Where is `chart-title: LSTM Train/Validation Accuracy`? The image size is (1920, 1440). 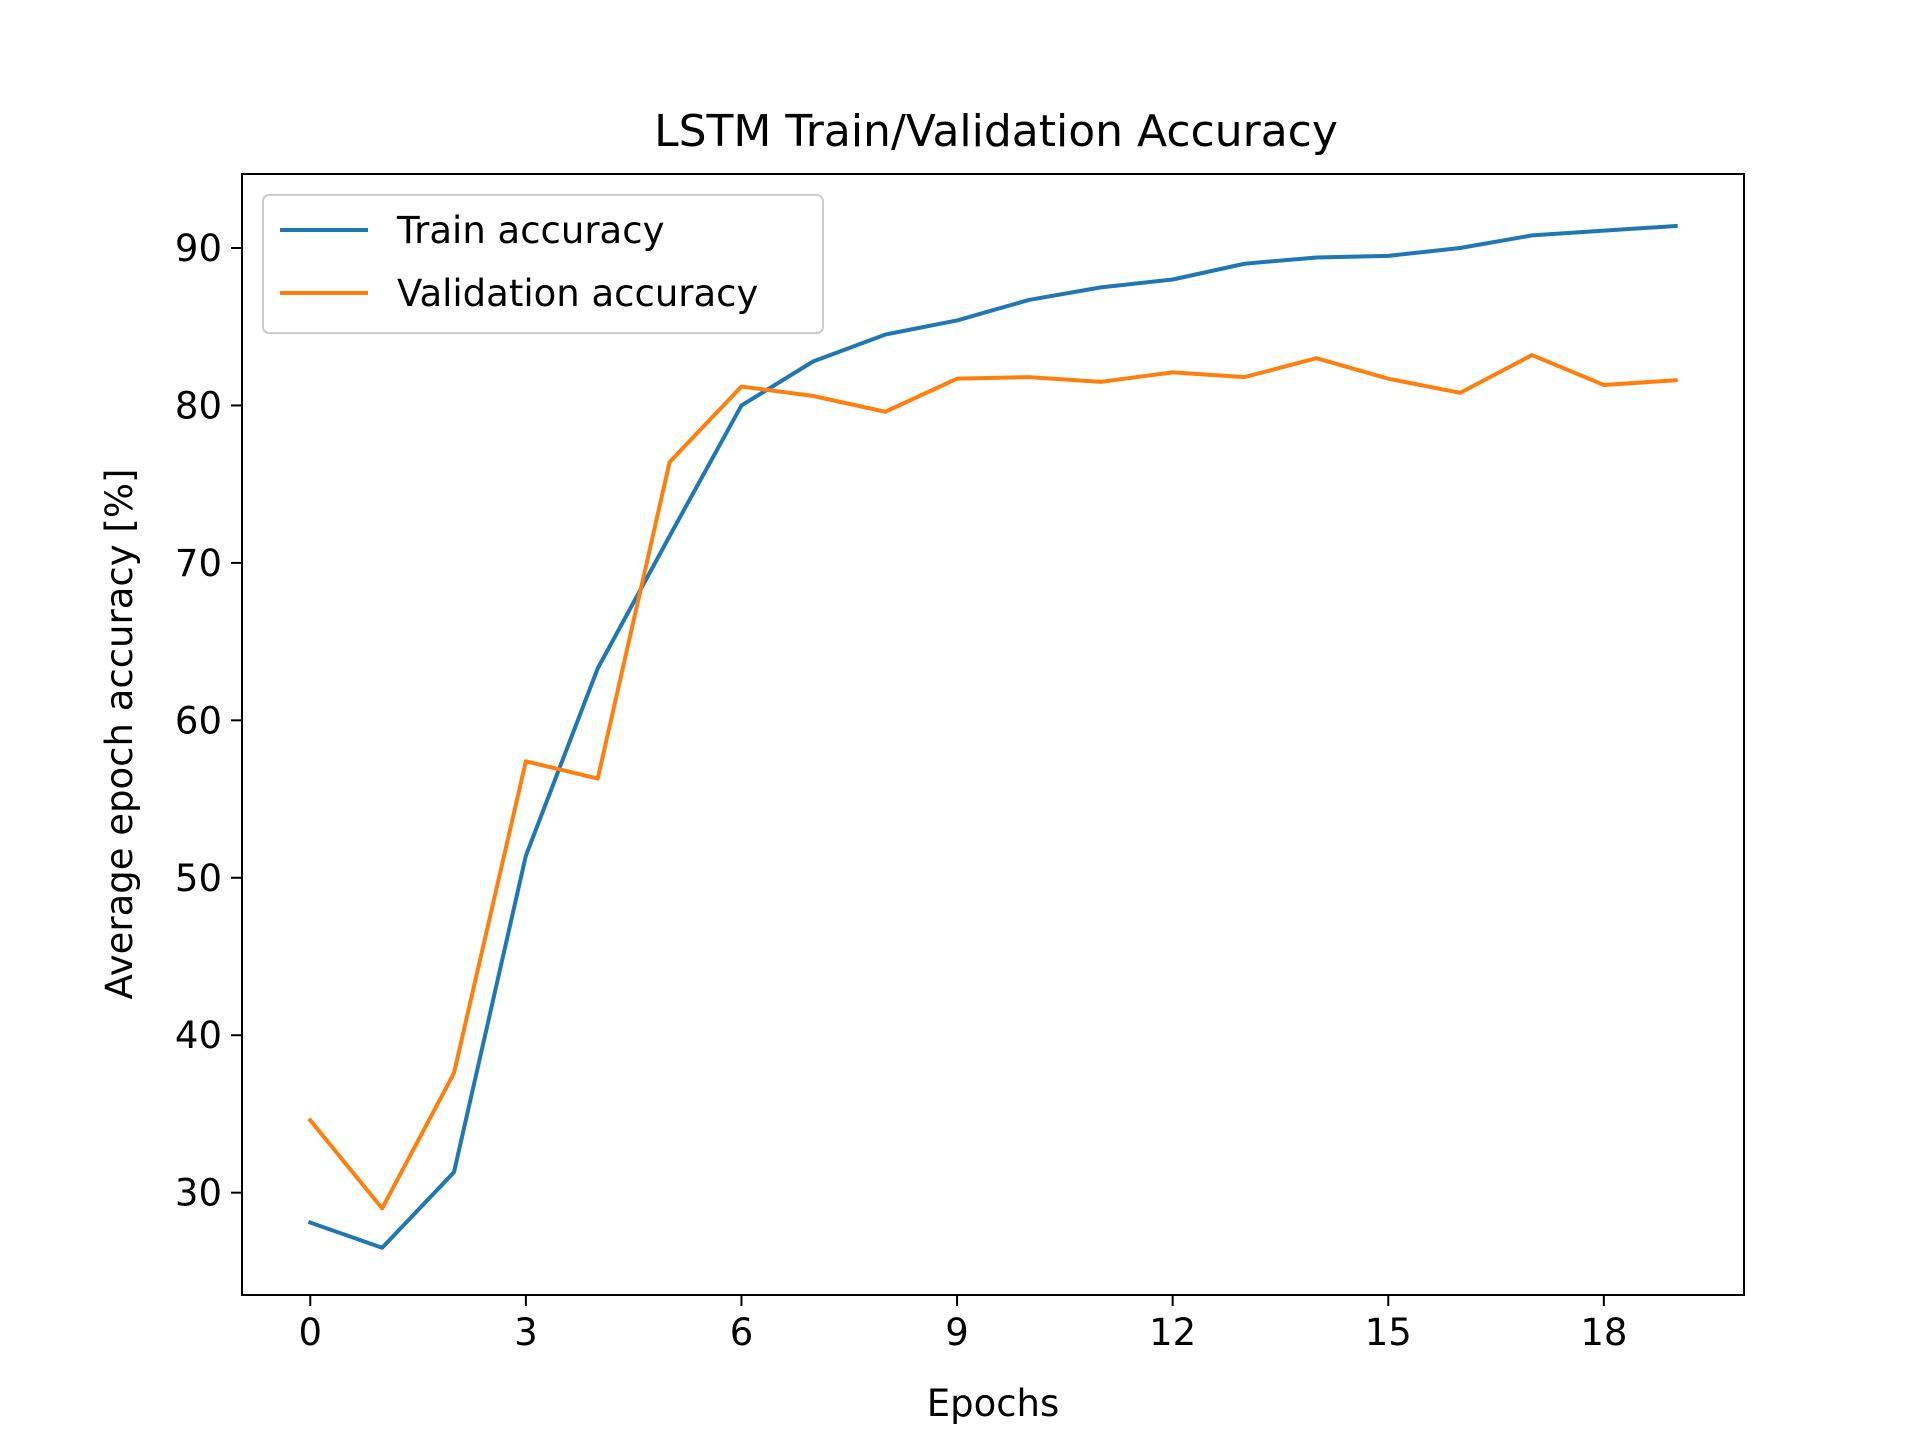
chart-title: LSTM Train/Validation Accuracy is located at coordinates (996, 131).